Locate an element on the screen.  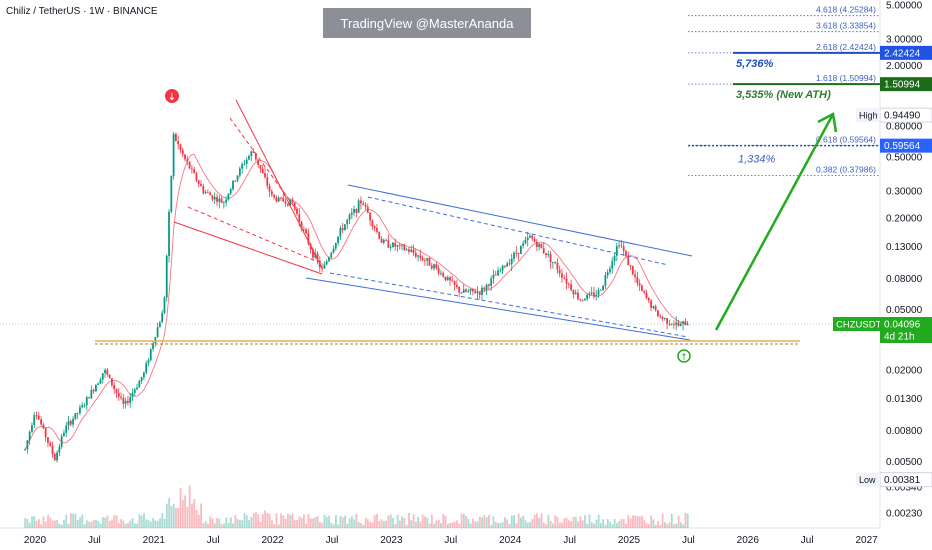
price-badge-text: 1.50994 is located at coordinates (902, 85).